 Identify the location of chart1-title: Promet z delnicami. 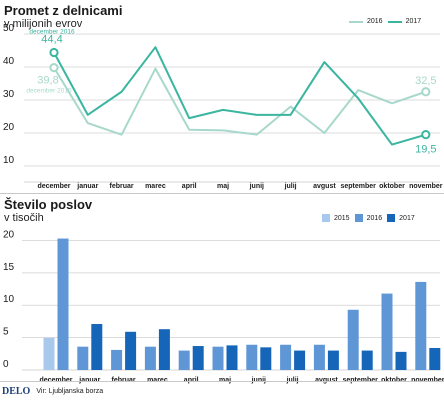
(63, 10).